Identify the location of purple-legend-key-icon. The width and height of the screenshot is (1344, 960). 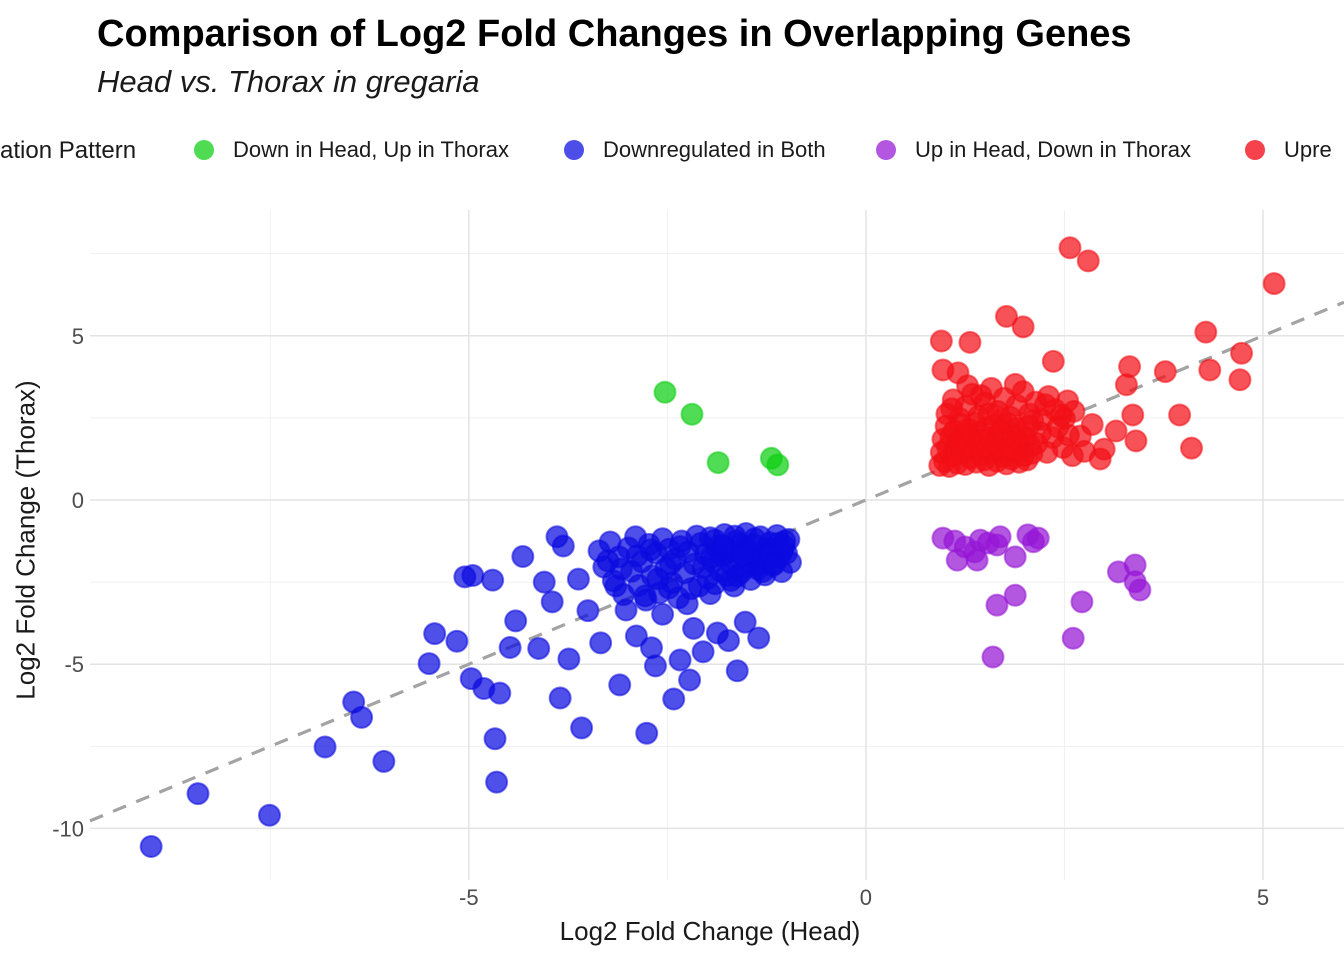
(886, 150).